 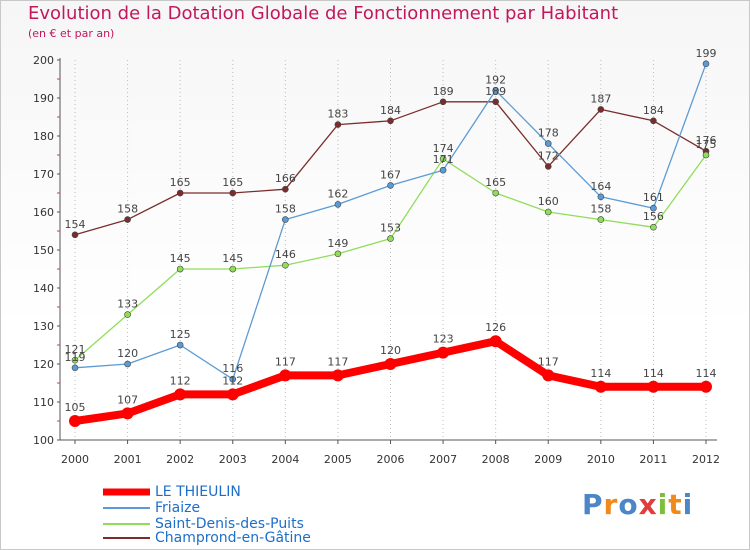 What do you see at coordinates (75, 407) in the screenshot?
I see `data-label: 105` at bounding box center [75, 407].